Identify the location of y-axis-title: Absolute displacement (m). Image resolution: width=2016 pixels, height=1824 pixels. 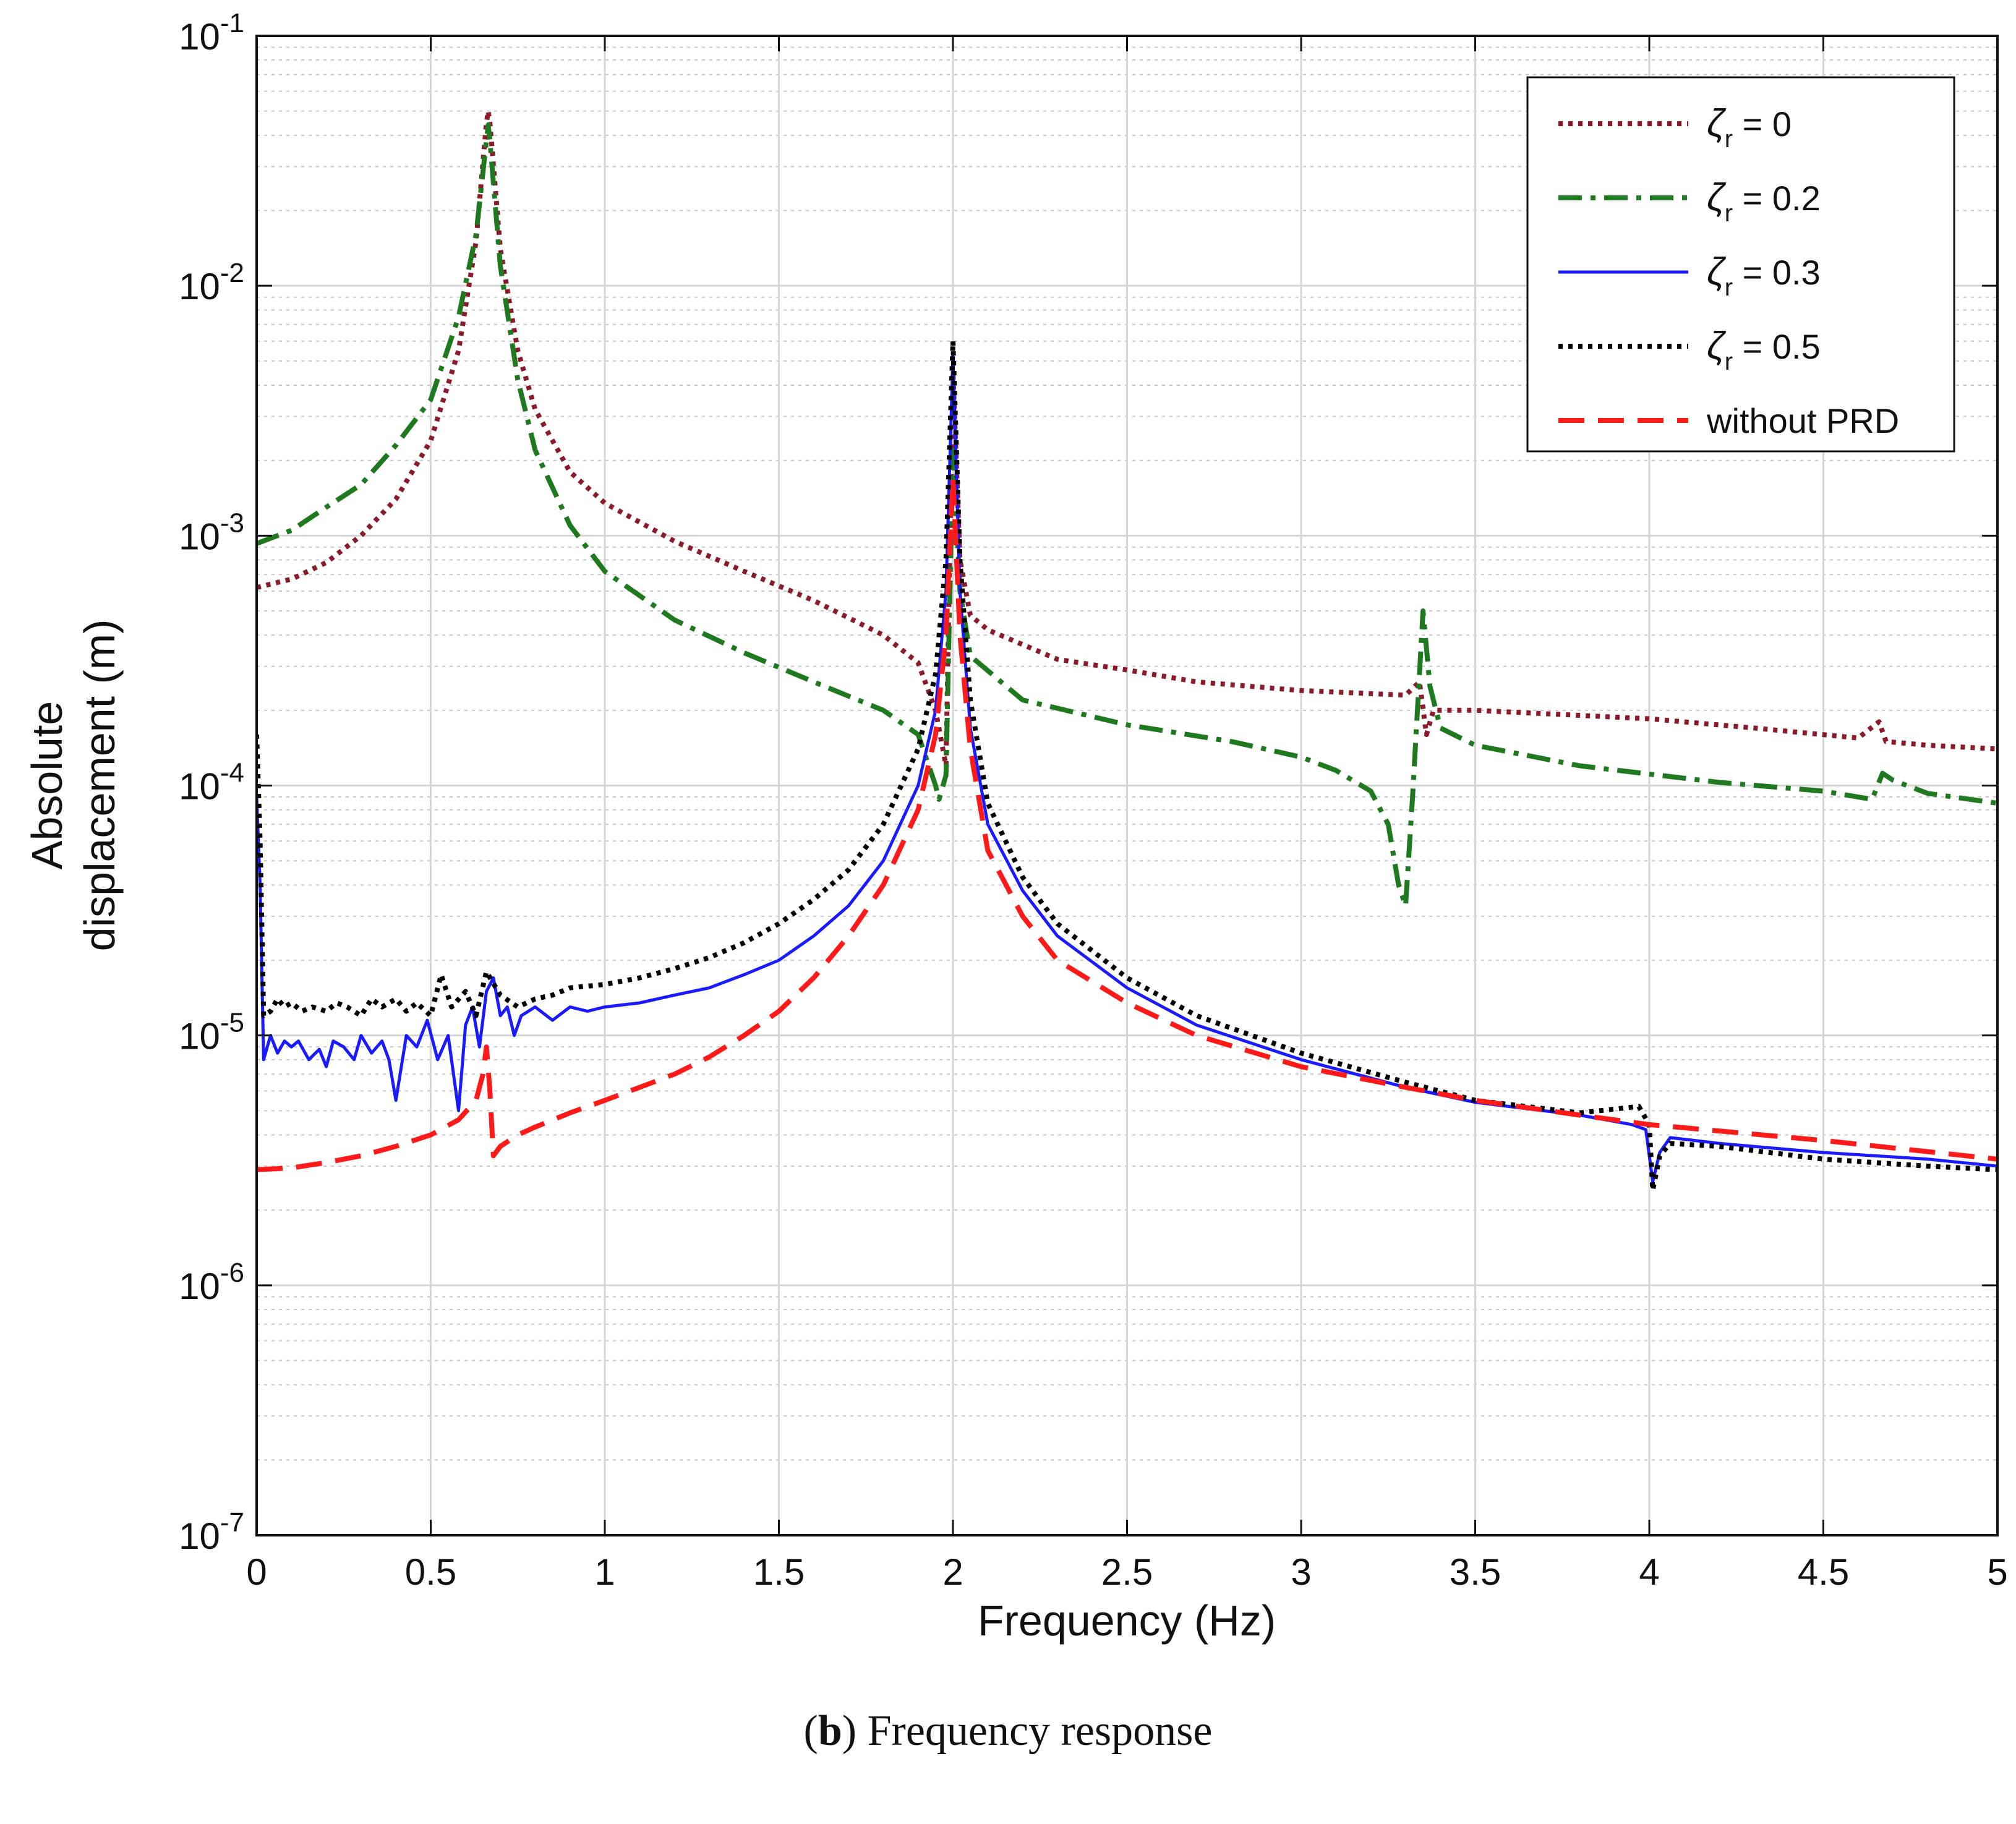
(73, 786).